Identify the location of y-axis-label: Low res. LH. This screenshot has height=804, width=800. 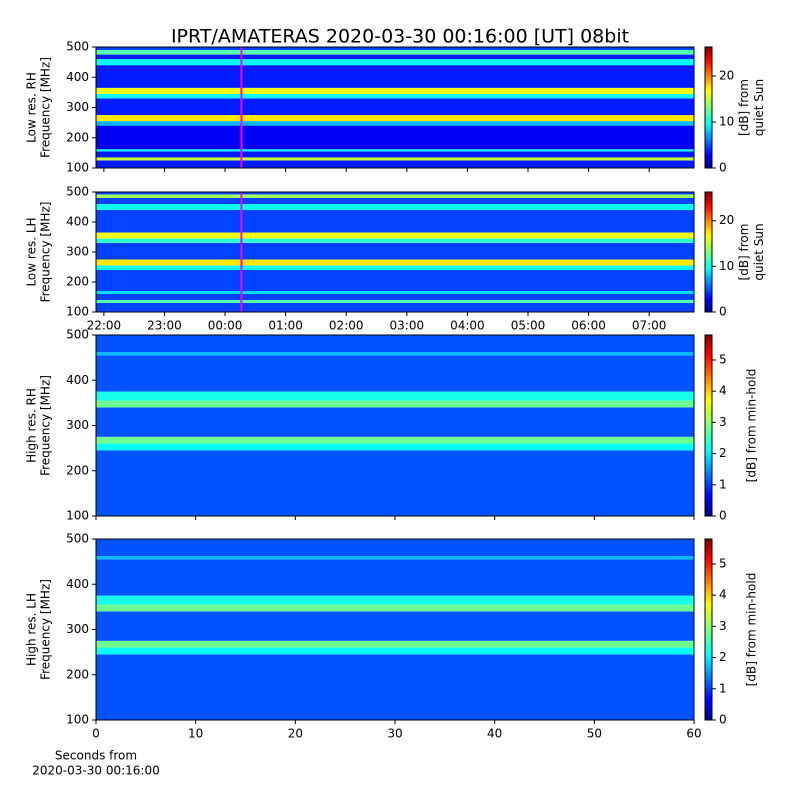
(32, 251).